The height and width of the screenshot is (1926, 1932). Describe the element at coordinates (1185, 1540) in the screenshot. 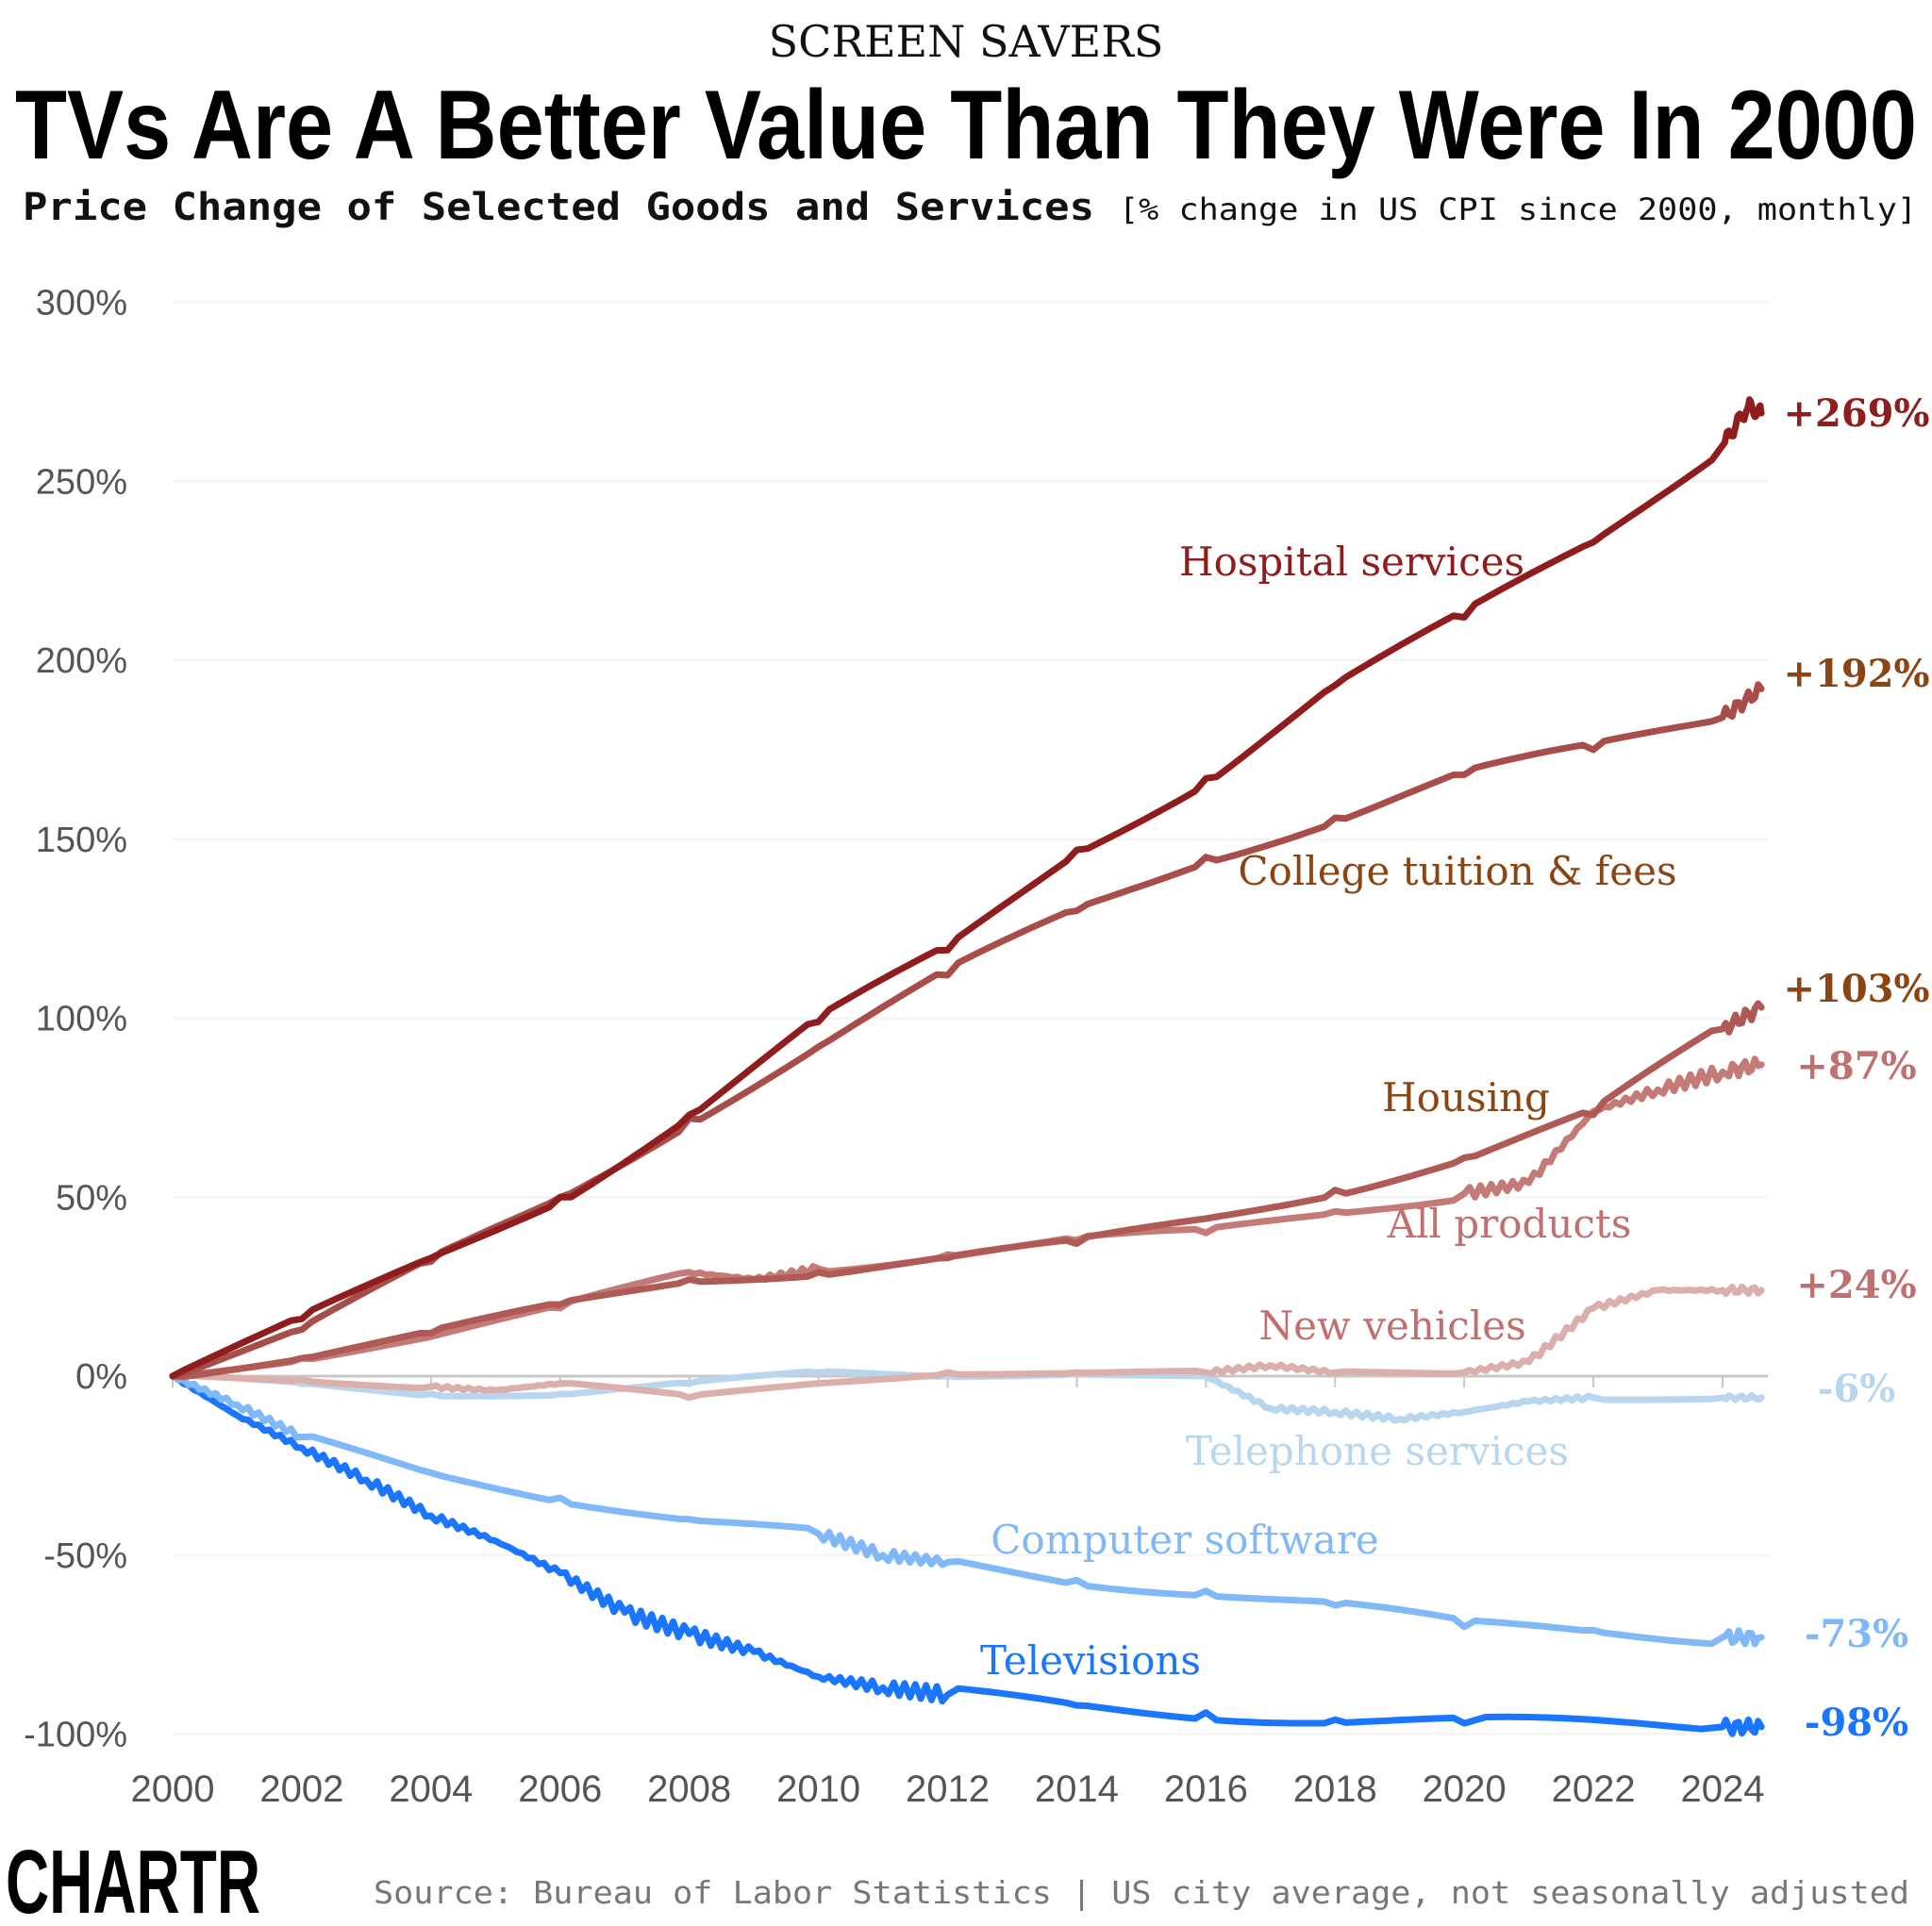

I see `series-name-label: Computer software` at that location.